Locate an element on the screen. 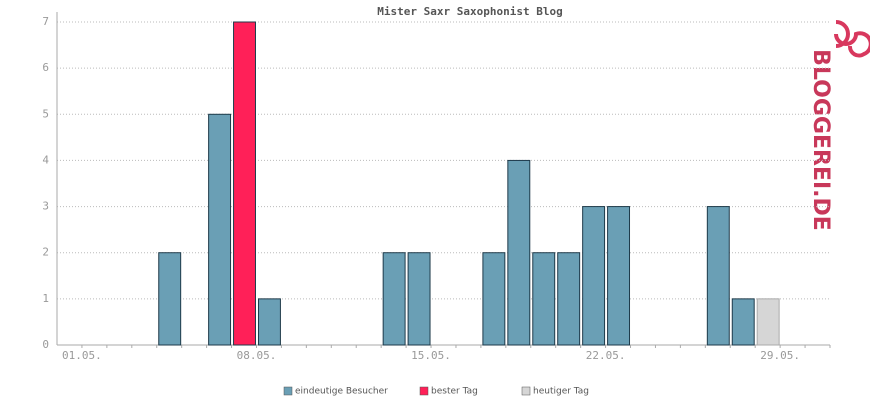  chart-title: Mister Saxr Saxophonist Blog is located at coordinates (469, 11).